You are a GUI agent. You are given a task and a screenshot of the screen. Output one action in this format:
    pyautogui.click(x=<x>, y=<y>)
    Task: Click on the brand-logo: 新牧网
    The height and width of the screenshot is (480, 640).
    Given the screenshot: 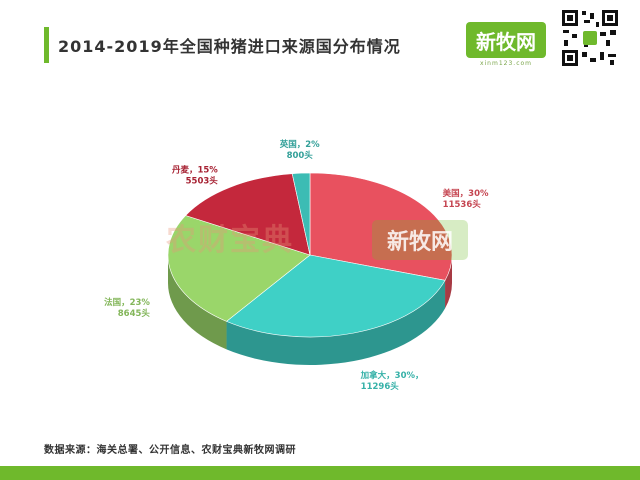 What is the action you would take?
    pyautogui.click(x=506, y=40)
    